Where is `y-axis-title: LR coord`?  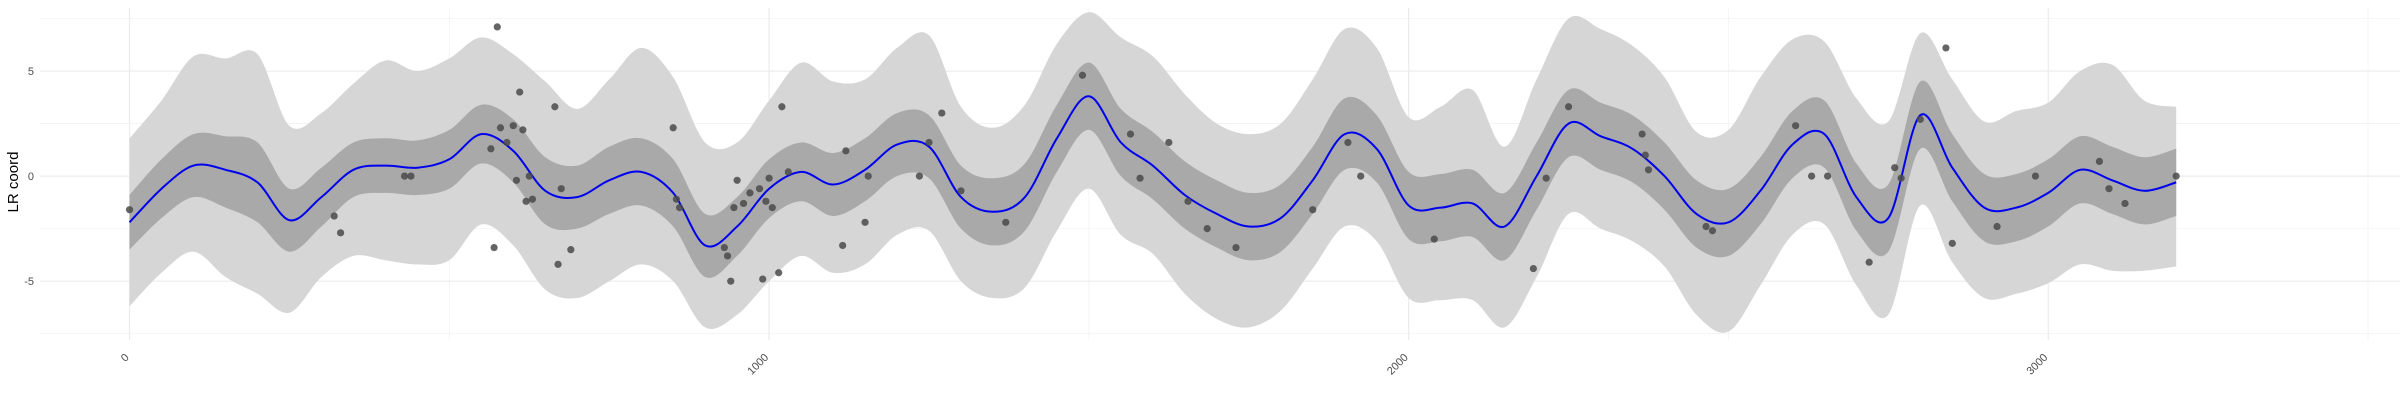 y-axis-title: LR coord is located at coordinates (13, 182).